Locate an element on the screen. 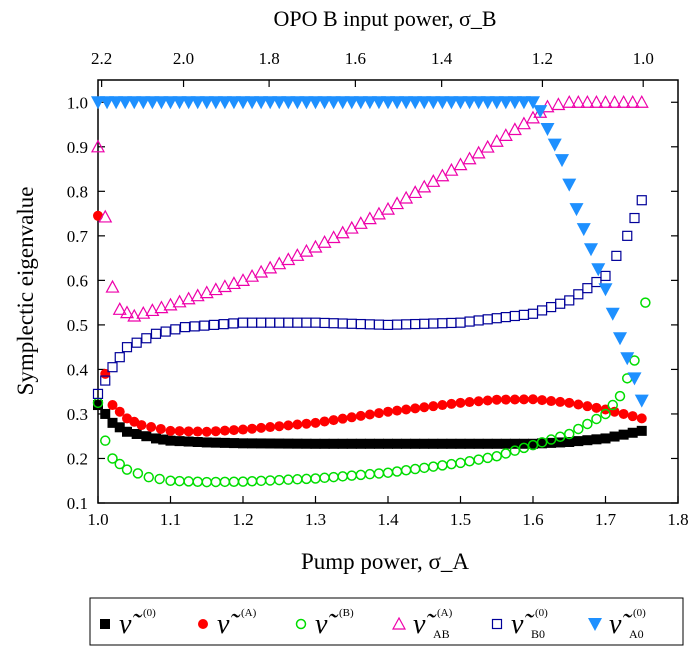  y-tick-label: 0.9 is located at coordinates (77, 147).